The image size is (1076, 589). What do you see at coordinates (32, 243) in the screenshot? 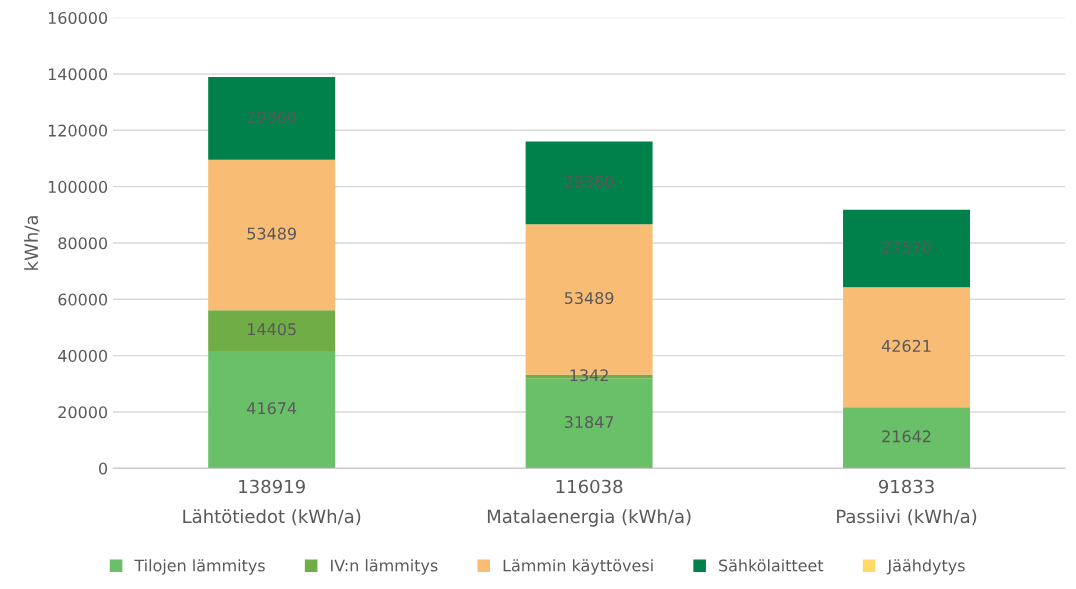
I see `y-axis-title: kWh/a` at bounding box center [32, 243].